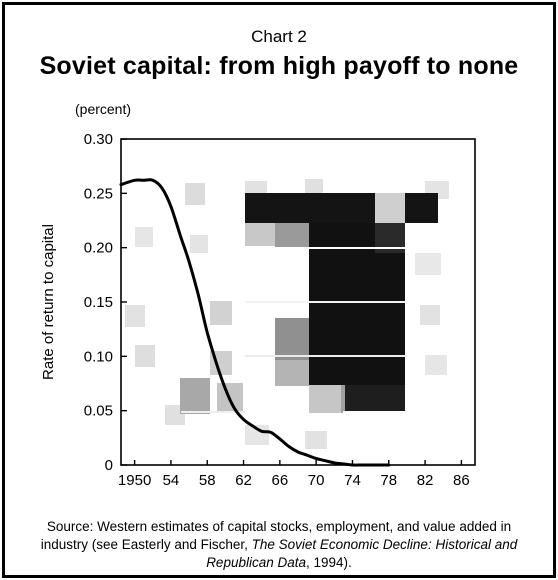  I want to click on x-tick-label: 78, so click(388, 480).